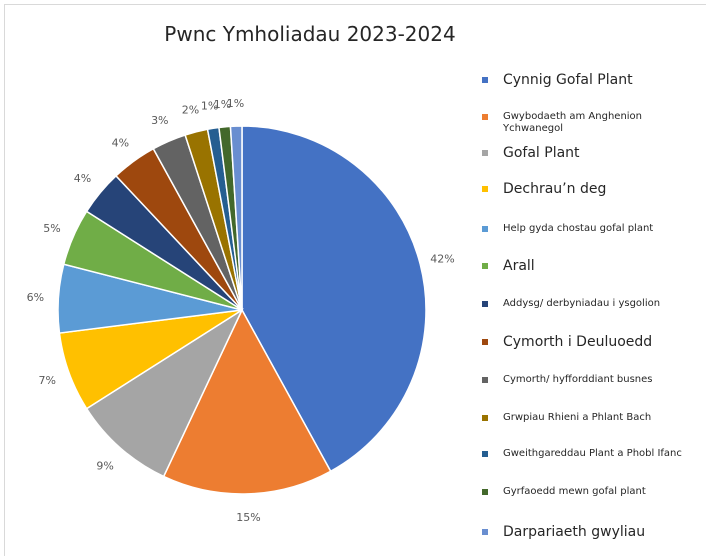 The width and height of the screenshot is (707, 558). Describe the element at coordinates (578, 228) in the screenshot. I see `legend-label-5: Help gyda chostau gofal plant` at that location.